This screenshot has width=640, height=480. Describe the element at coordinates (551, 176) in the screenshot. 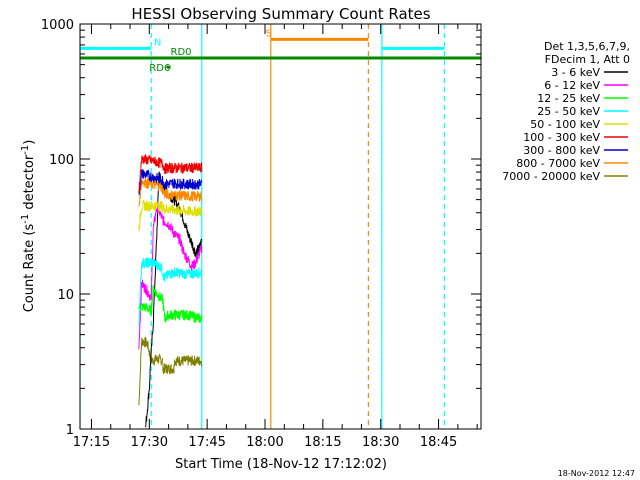

I see `legend-entry-label: 7000 - 20000 keV` at that location.